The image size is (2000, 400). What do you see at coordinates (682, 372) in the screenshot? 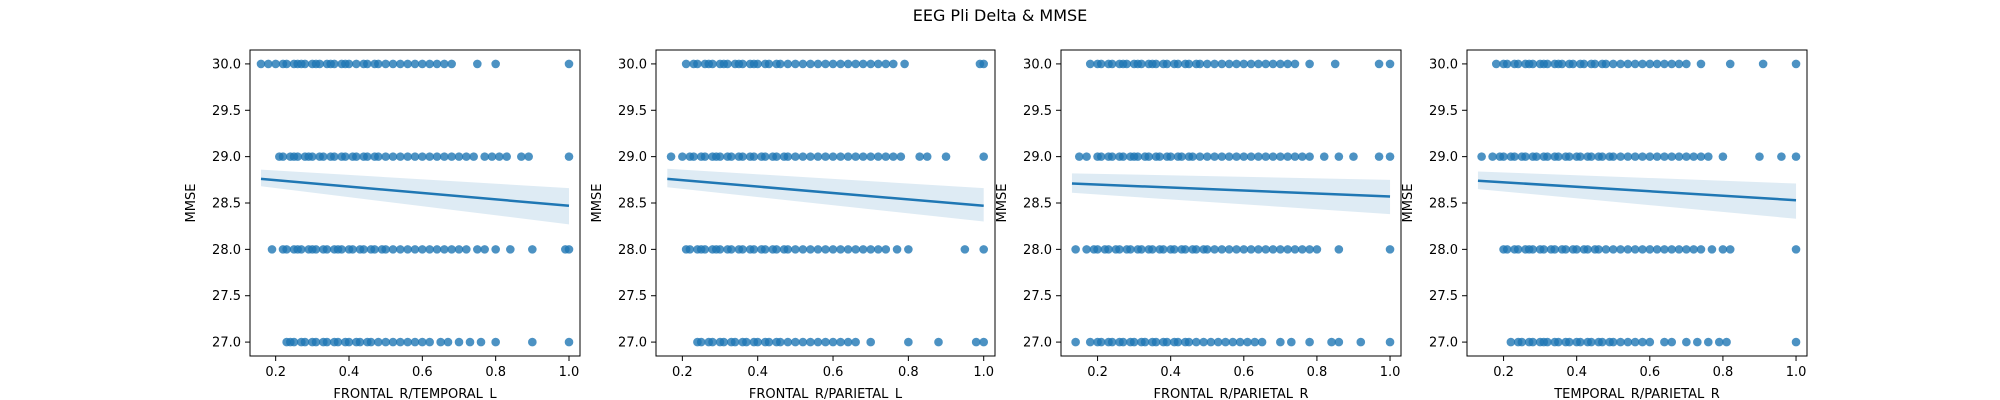
I see `x-tick-label: 0.2` at bounding box center [682, 372].